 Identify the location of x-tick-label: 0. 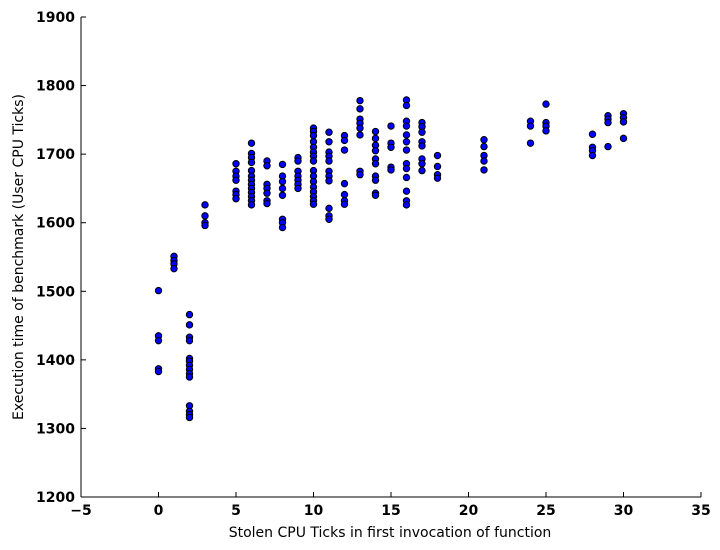
(159, 511).